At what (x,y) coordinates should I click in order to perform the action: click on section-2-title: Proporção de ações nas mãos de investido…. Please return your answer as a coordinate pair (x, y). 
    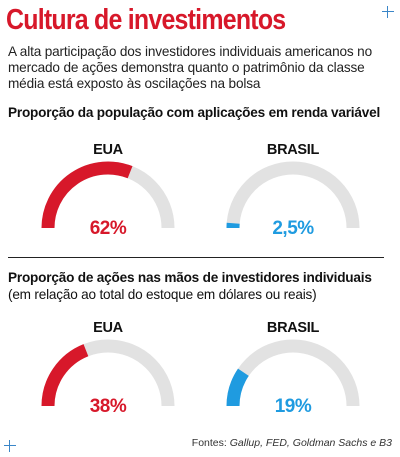
    Looking at the image, I should click on (190, 277).